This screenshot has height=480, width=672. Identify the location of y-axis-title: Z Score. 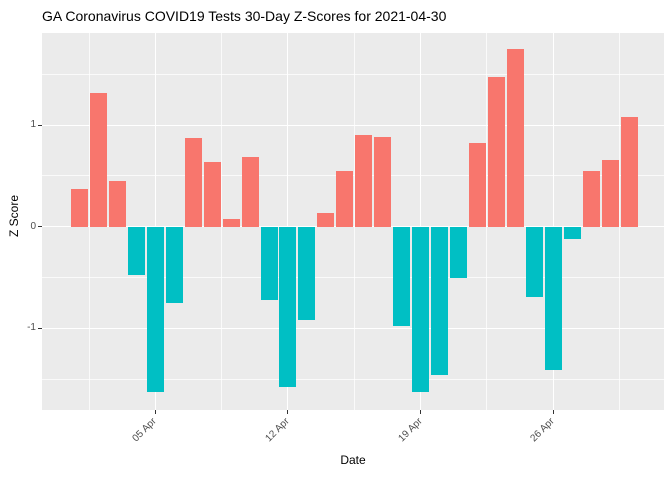
(14, 216).